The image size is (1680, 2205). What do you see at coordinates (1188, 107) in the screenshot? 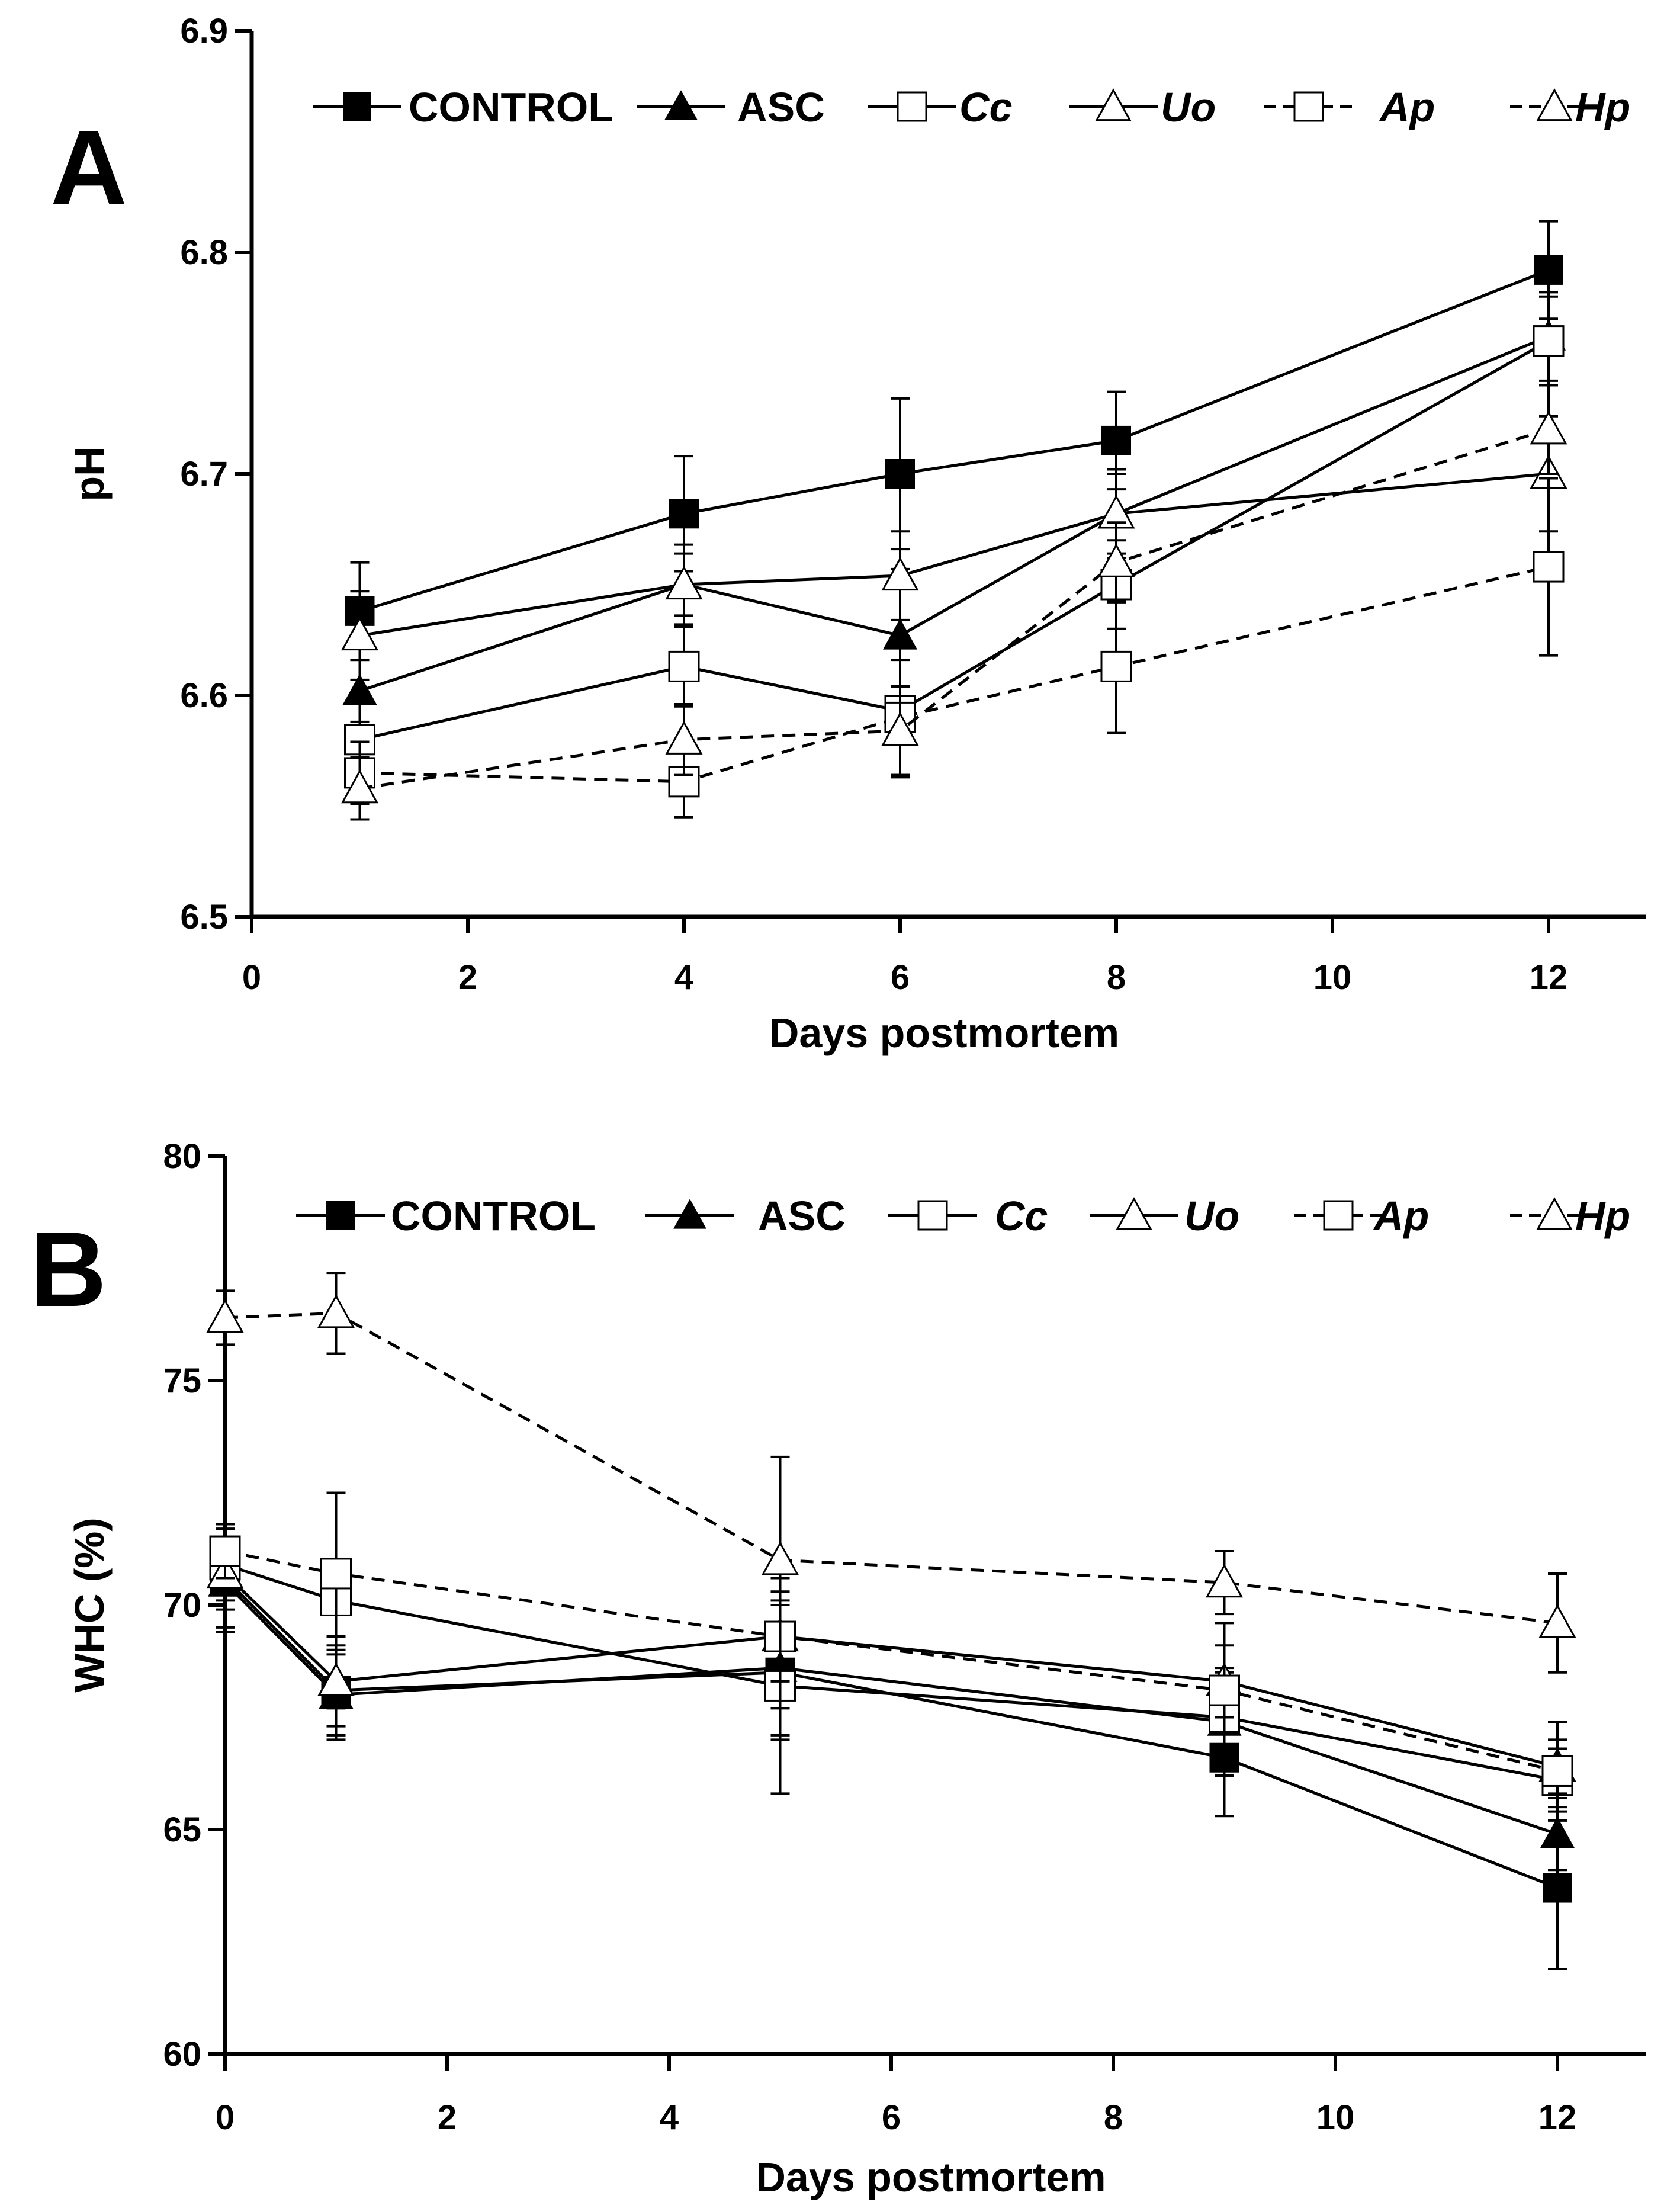
I see `legend-label: Uo` at bounding box center [1188, 107].